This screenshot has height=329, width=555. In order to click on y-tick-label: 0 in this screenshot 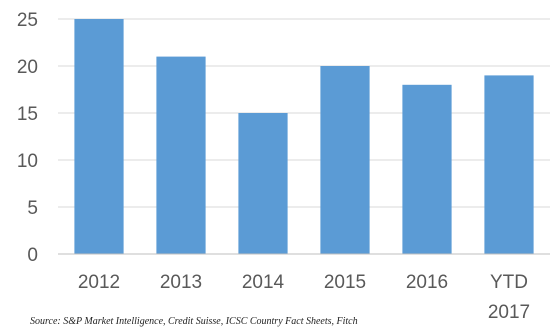, I will do `click(32, 255)`.